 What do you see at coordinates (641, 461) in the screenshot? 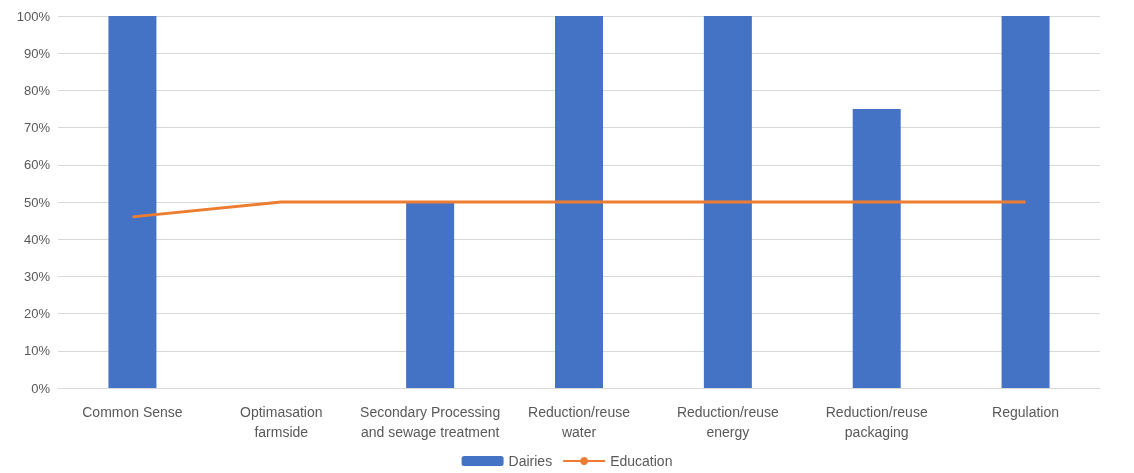
I see `legend-label: Education` at bounding box center [641, 461].